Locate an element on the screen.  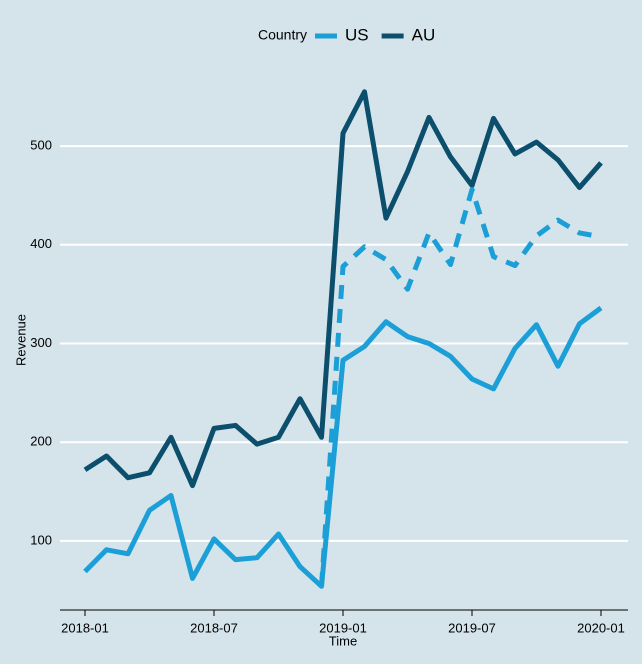
y-tick-label: 400 is located at coordinates (41, 243).